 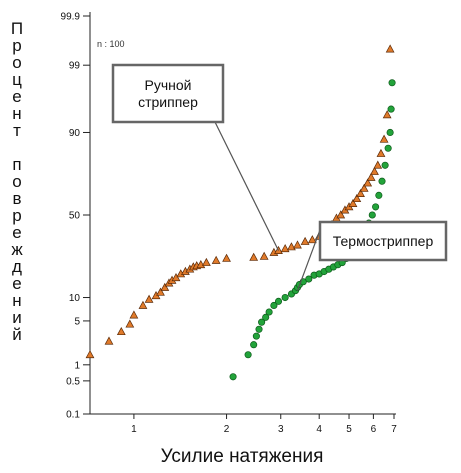 I want to click on x-tick-label: 2, so click(x=227, y=429).